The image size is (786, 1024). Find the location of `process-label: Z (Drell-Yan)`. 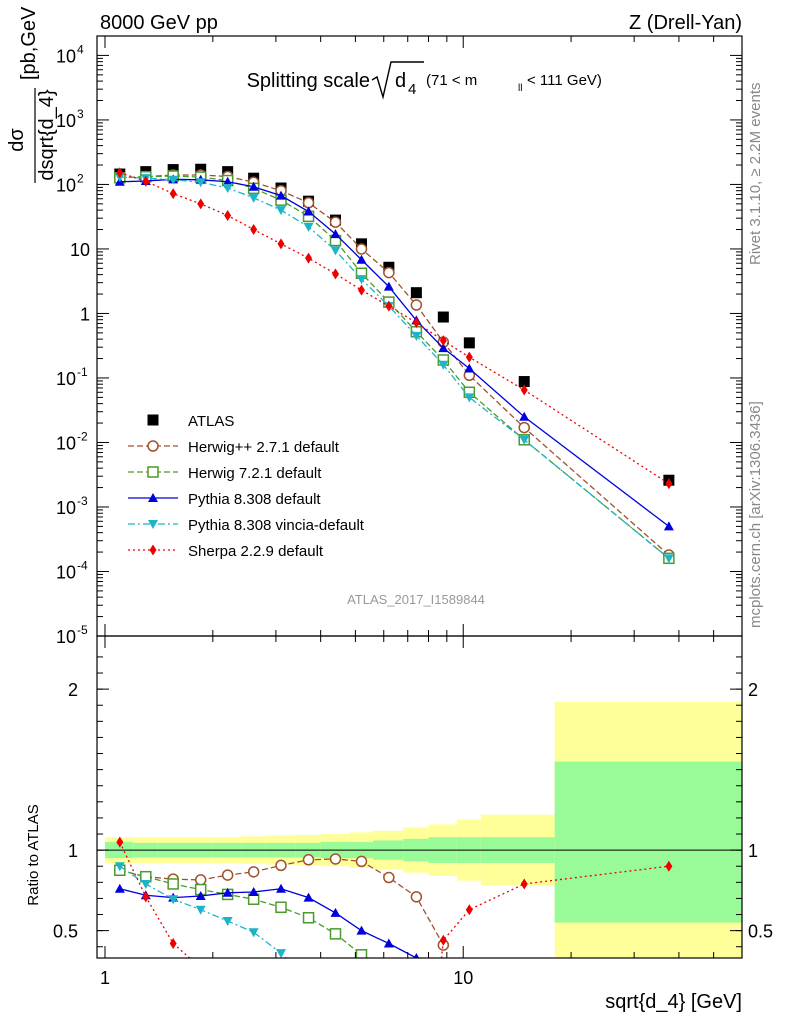

process-label: Z (Drell-Yan) is located at coordinates (685, 23).